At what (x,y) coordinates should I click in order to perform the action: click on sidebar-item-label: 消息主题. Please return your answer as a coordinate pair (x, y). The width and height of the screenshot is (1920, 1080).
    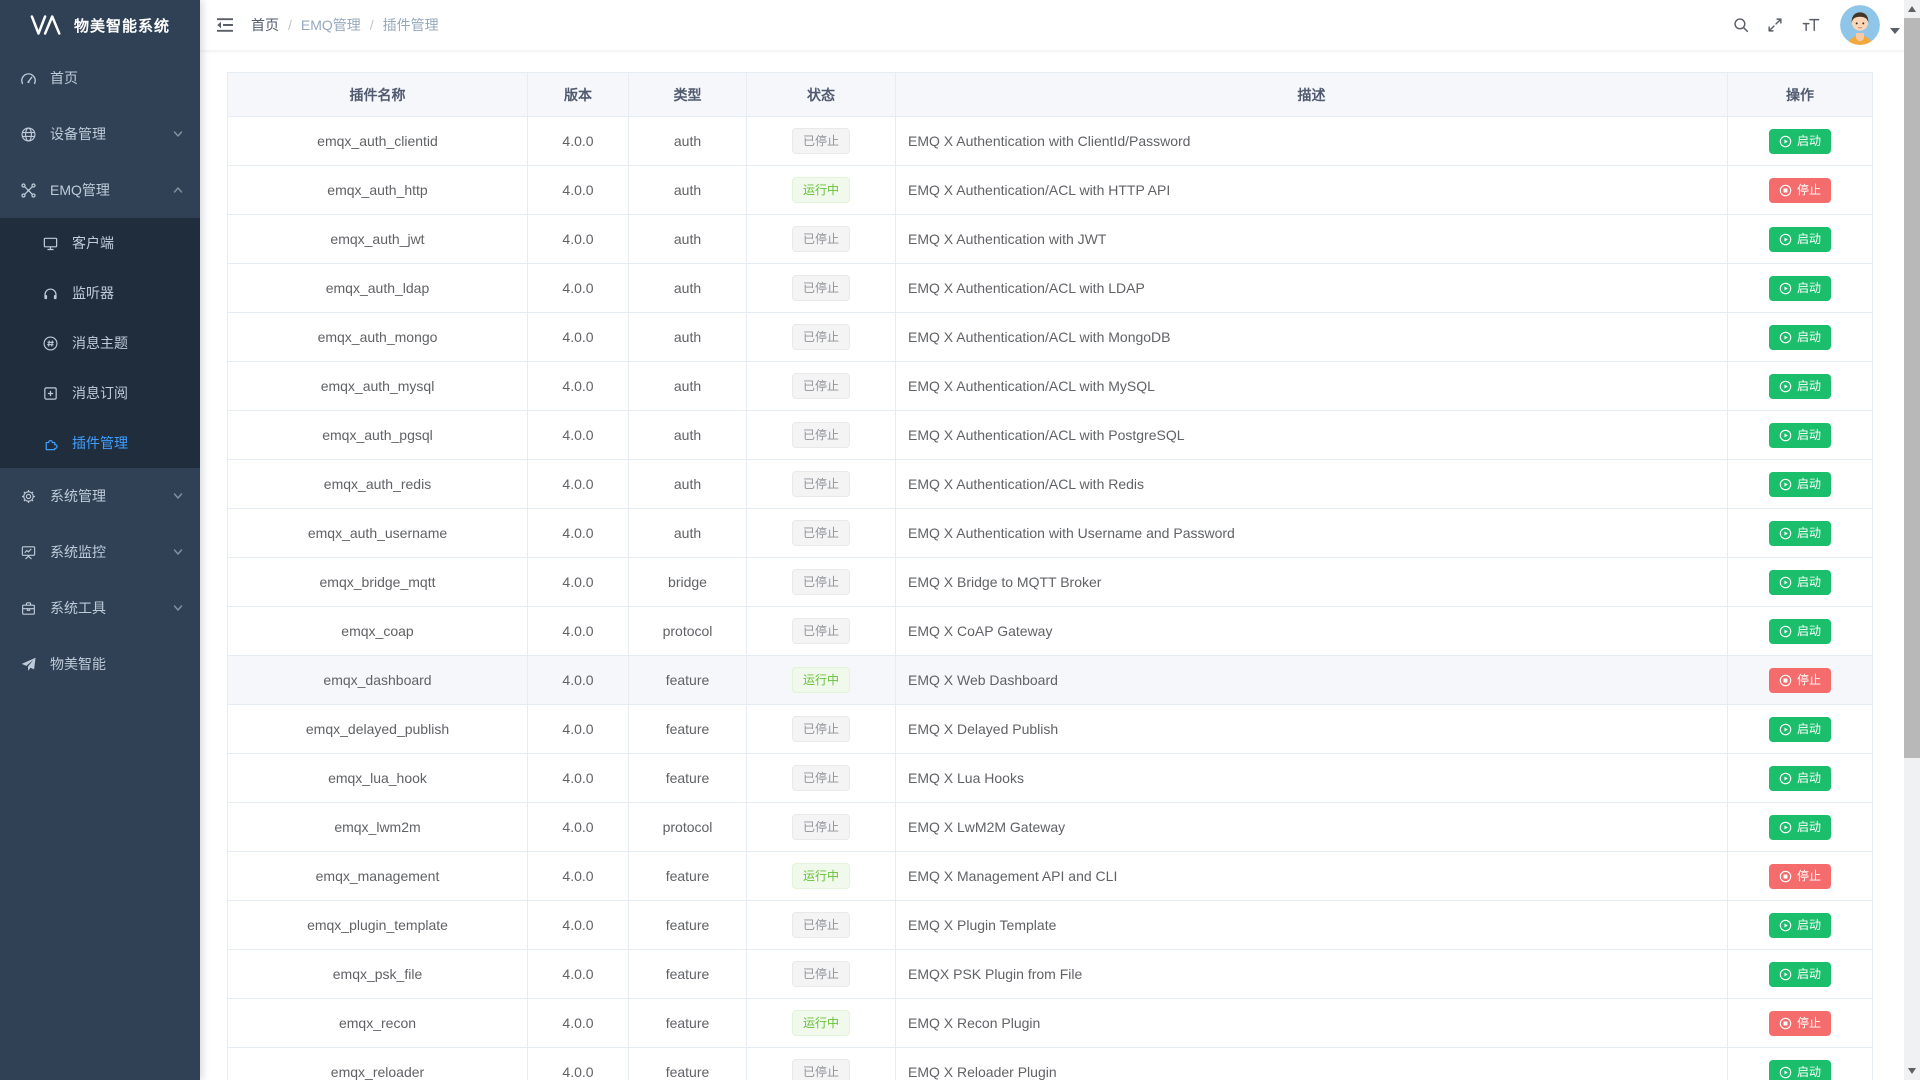
    Looking at the image, I should click on (100, 343).